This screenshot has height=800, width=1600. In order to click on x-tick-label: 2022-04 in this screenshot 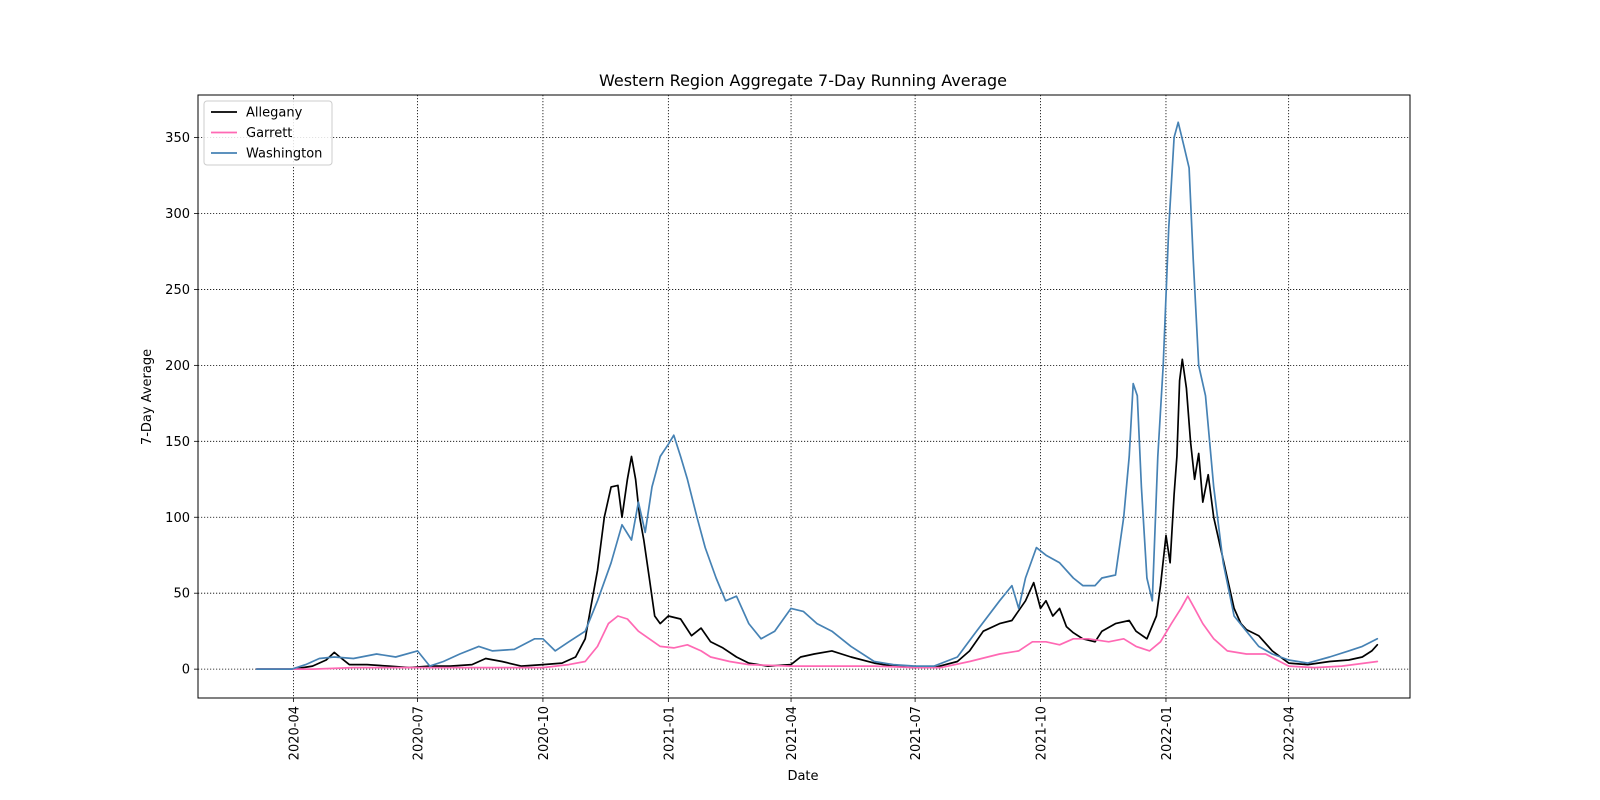, I will do `click(1290, 733)`.